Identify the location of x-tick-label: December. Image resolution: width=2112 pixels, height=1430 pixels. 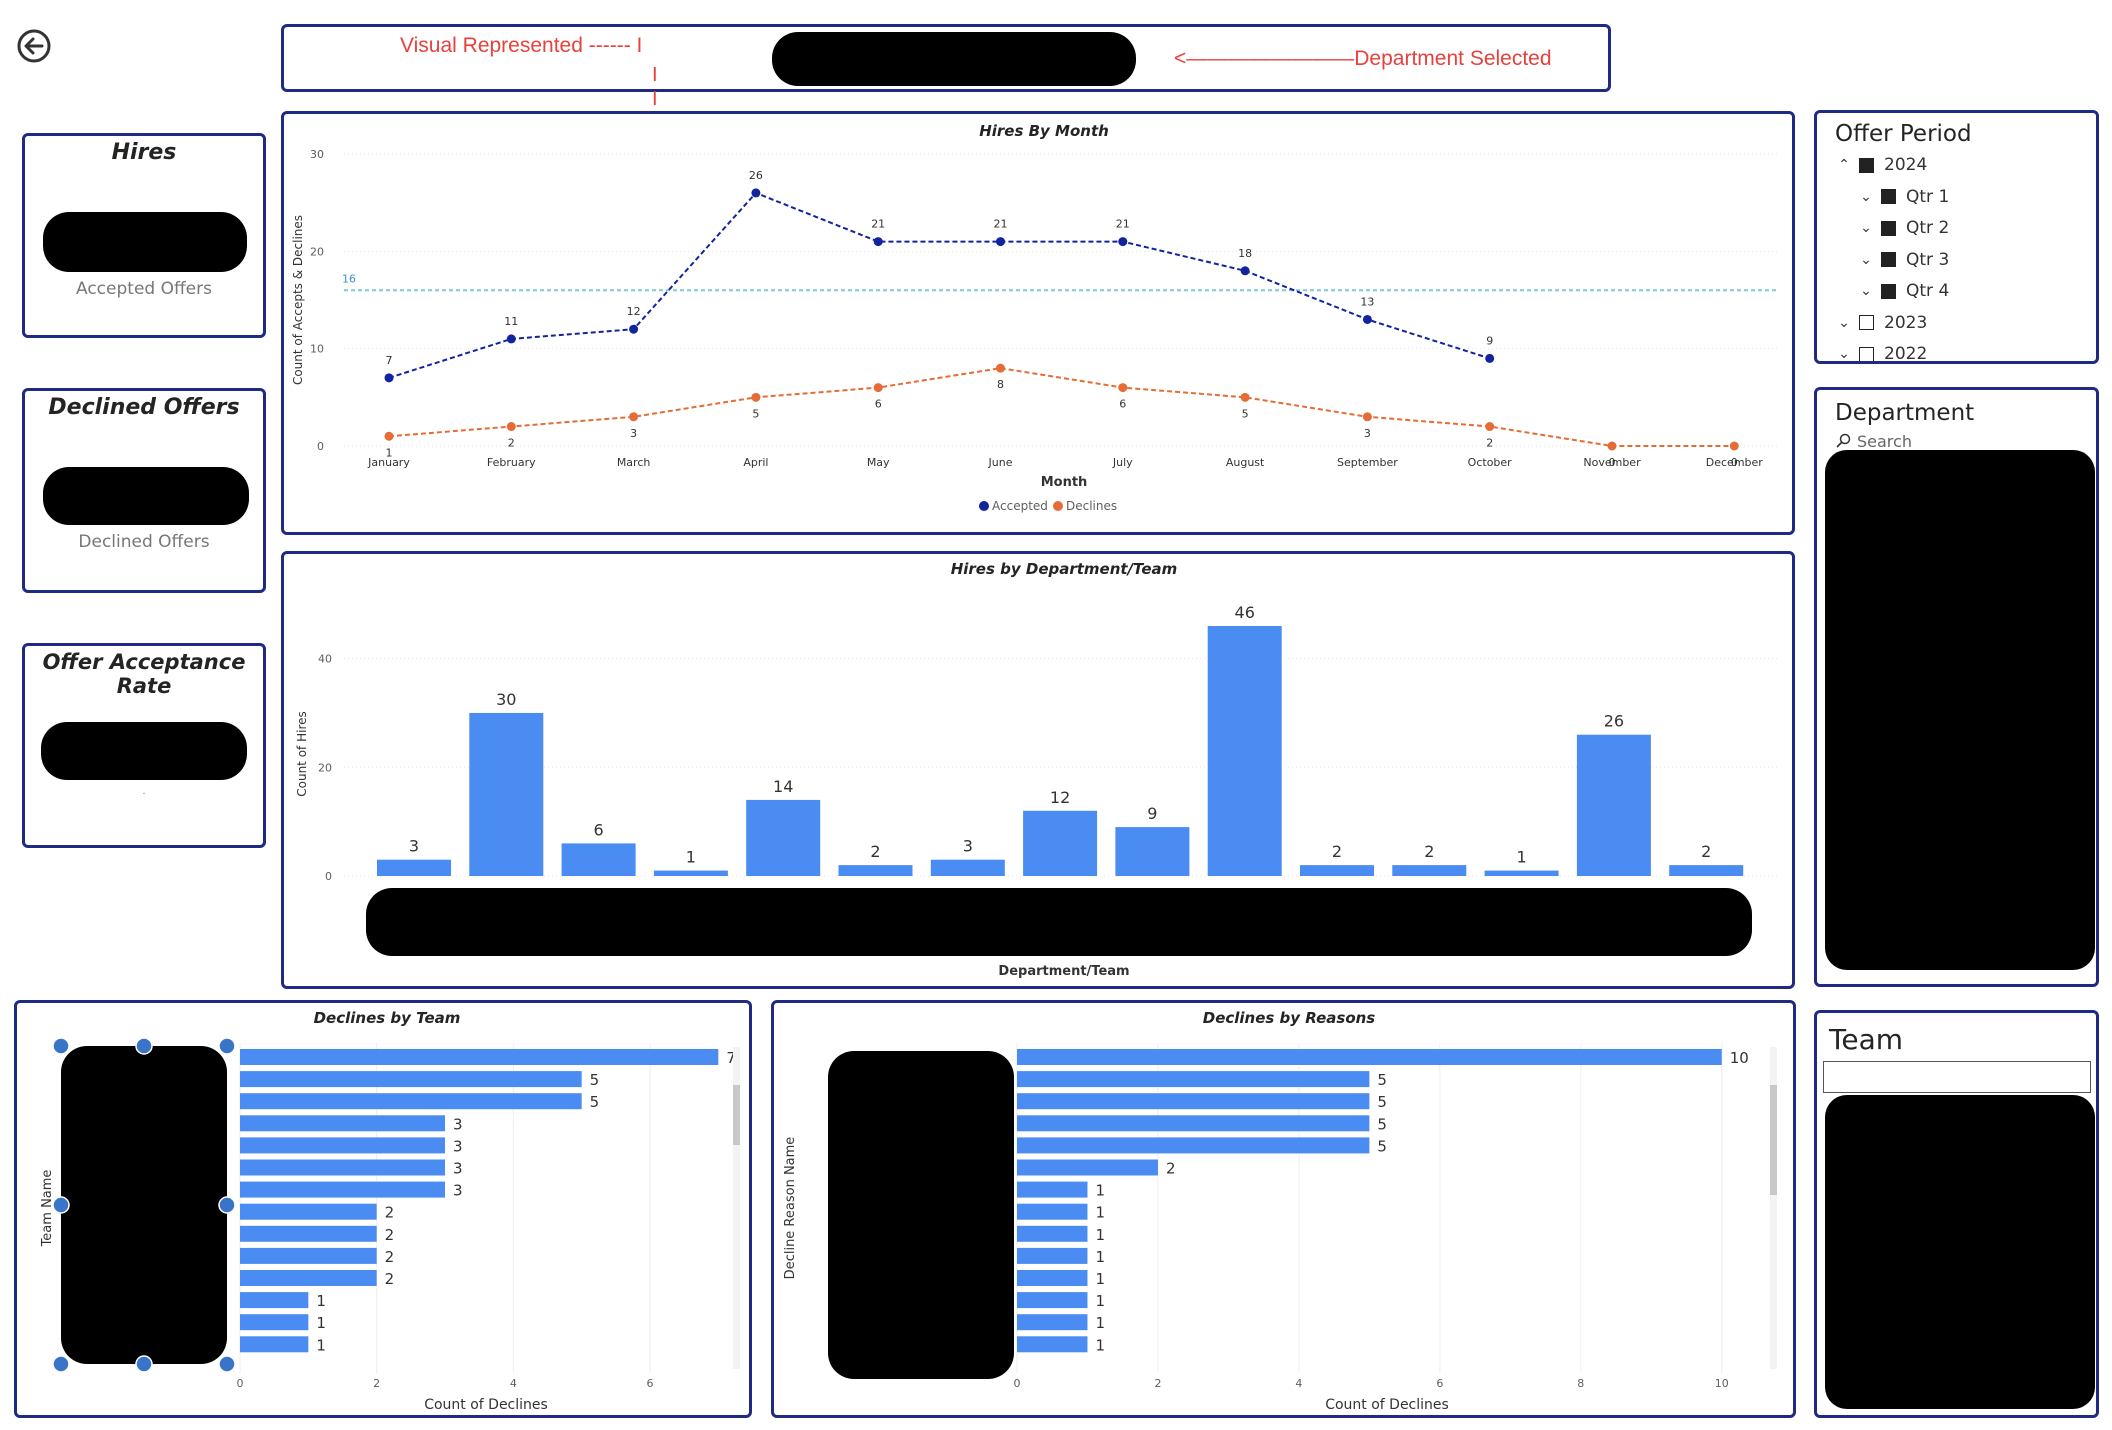
(1735, 462).